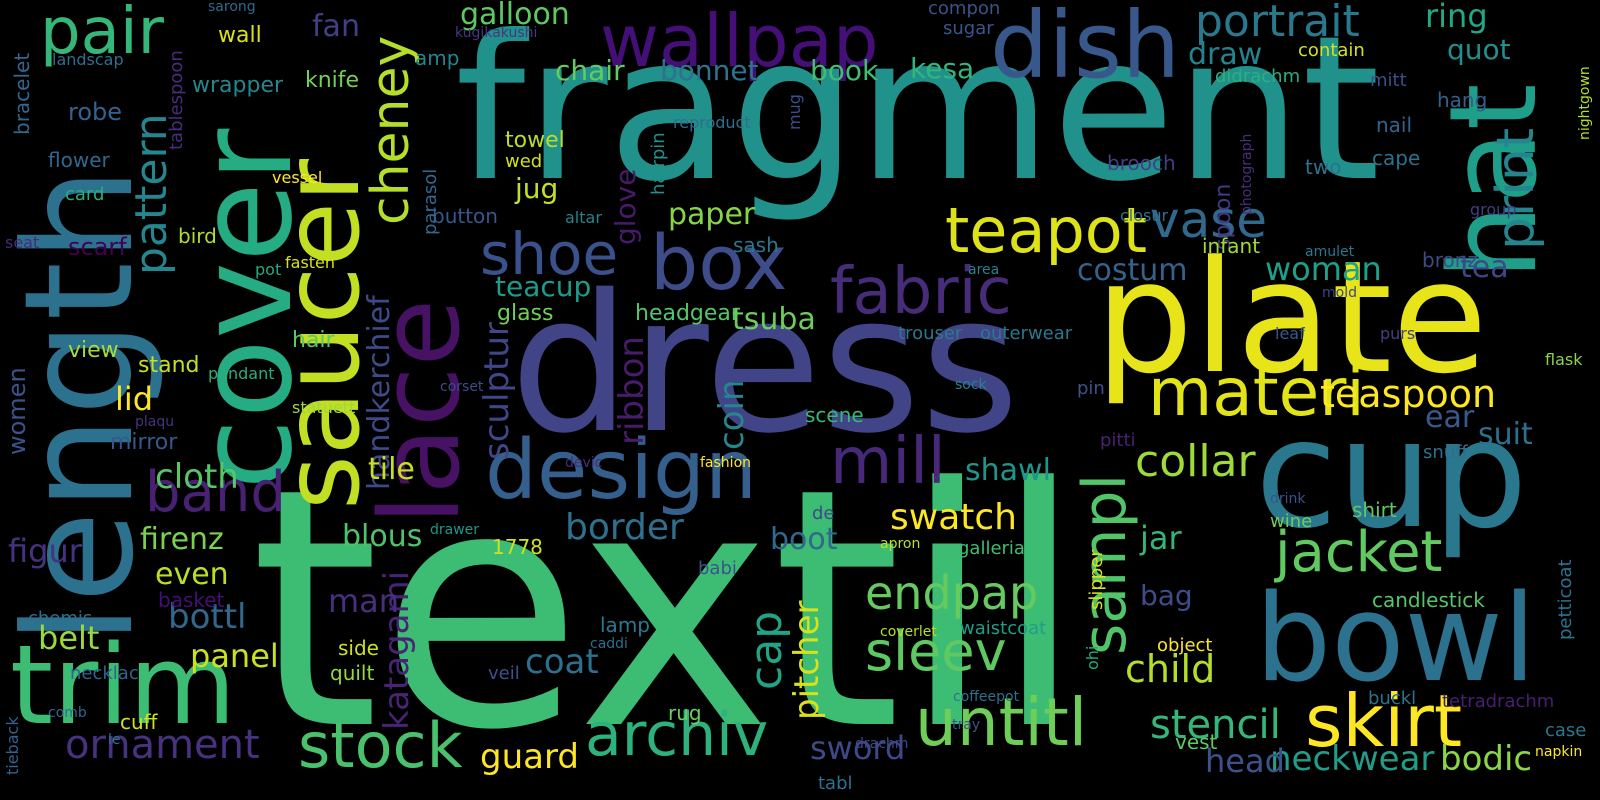  What do you see at coordinates (930, 333) in the screenshot?
I see `word-trouser: trouser` at bounding box center [930, 333].